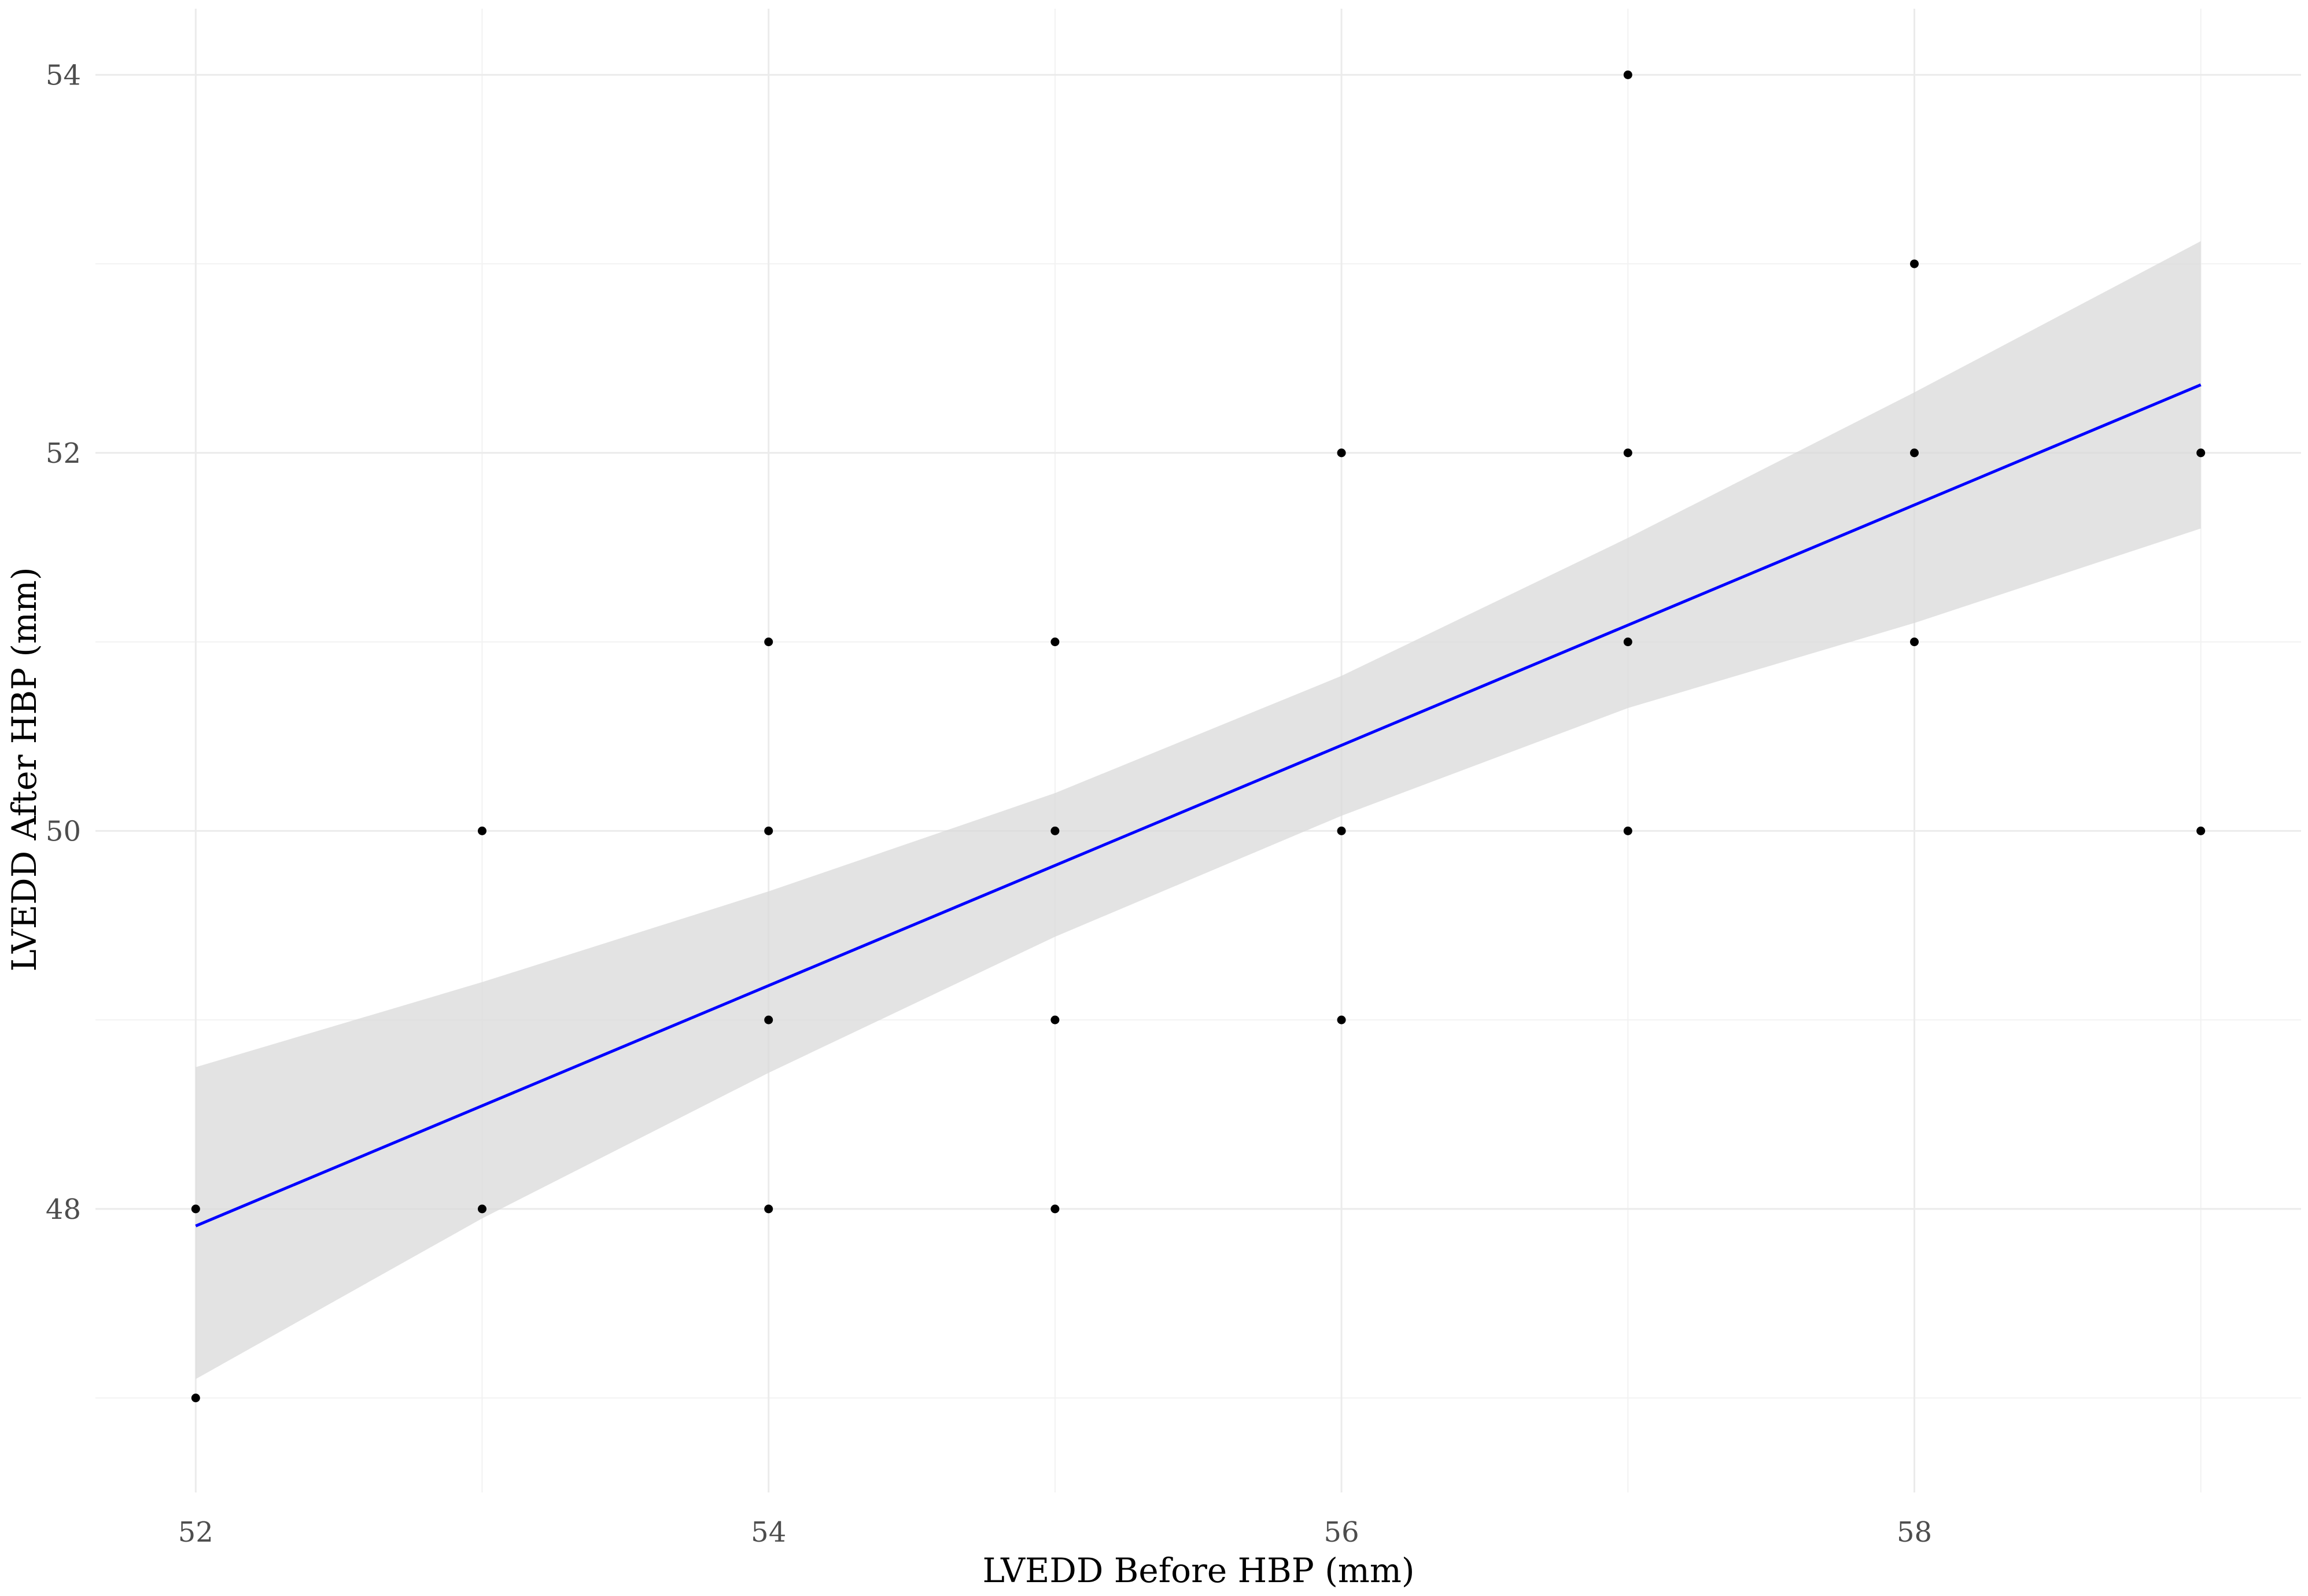 The image size is (2308, 1596). I want to click on x-tick-label: 54, so click(768, 1532).